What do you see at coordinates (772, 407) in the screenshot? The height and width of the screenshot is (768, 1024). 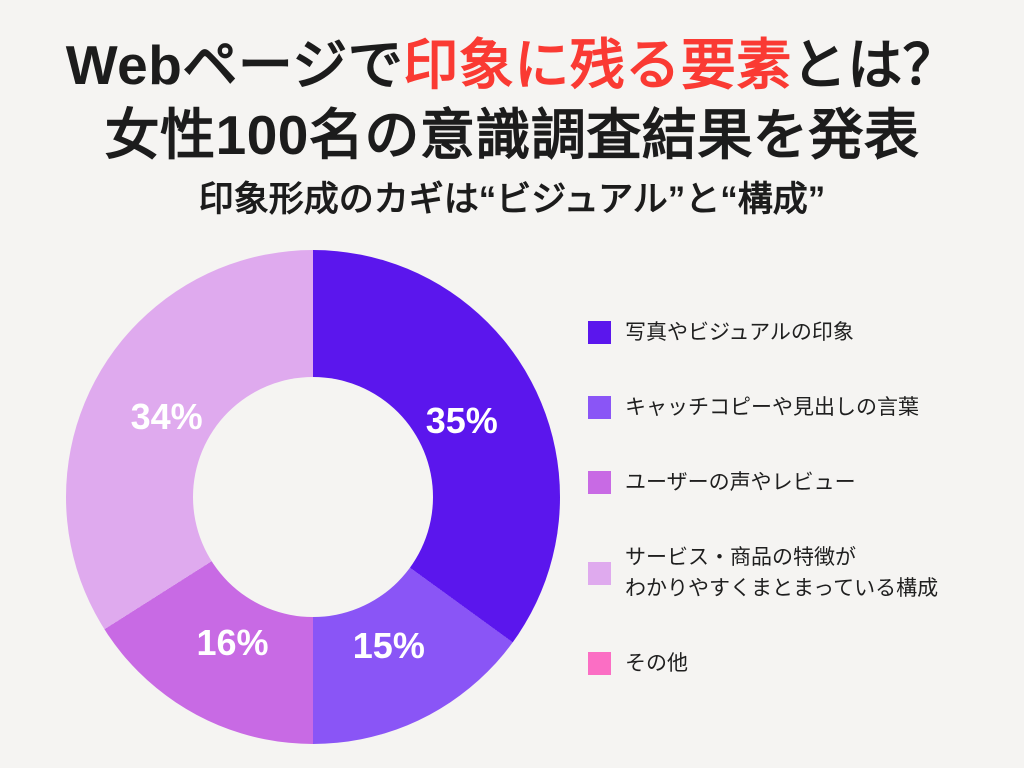 I see `legend-item-label: キャッチコピーや見出しの言葉` at bounding box center [772, 407].